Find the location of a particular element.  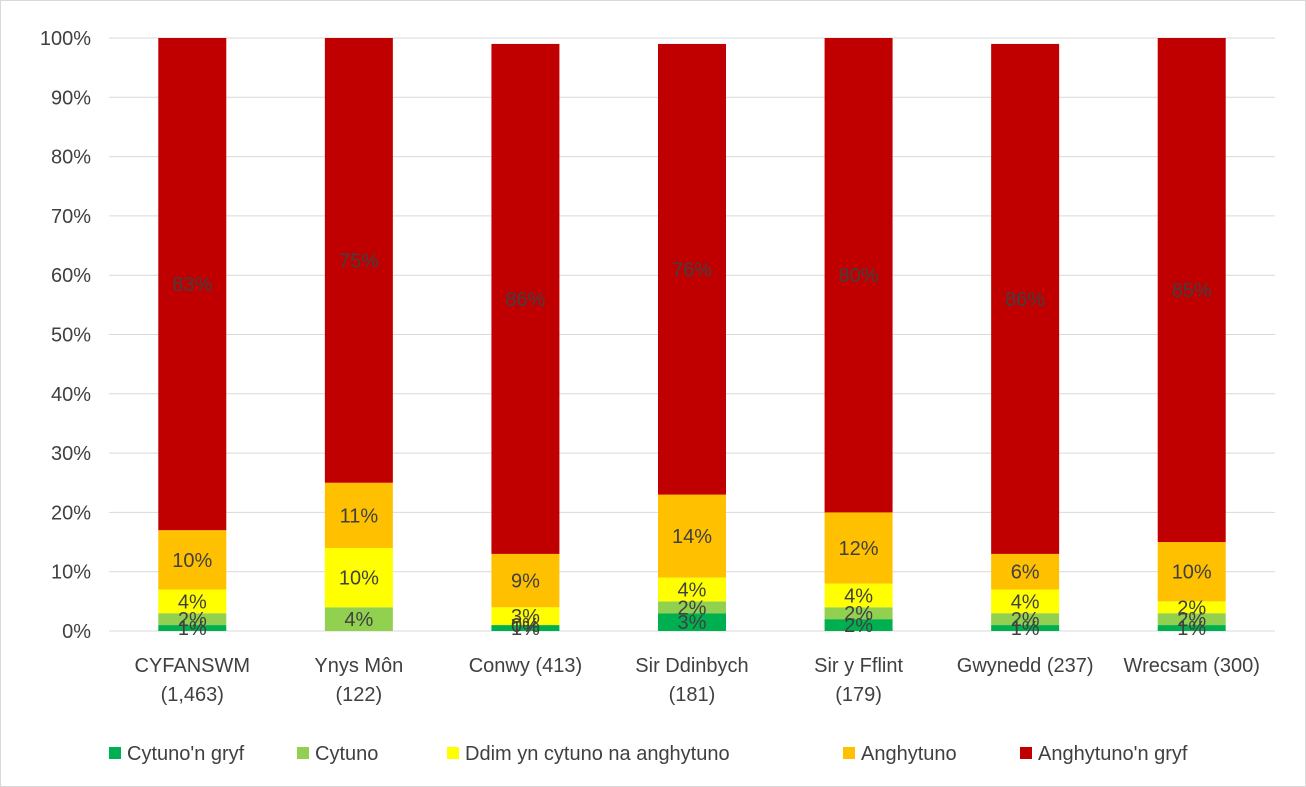

x-category-label: Wrecsam (300) is located at coordinates (1192, 666).